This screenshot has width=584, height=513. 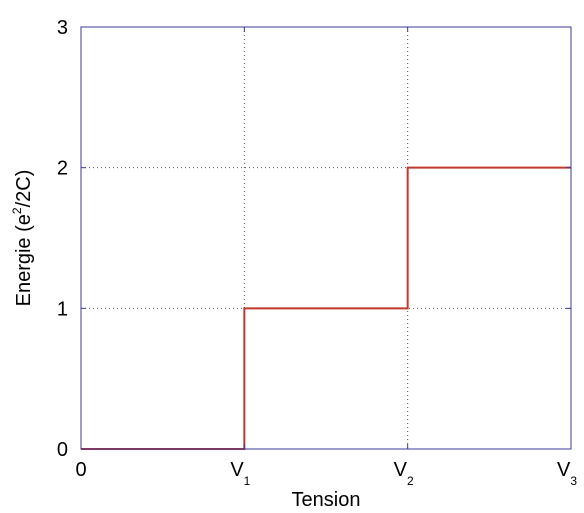 What do you see at coordinates (24, 260) in the screenshot?
I see `y-axis-title-prefix: Energie (e` at bounding box center [24, 260].